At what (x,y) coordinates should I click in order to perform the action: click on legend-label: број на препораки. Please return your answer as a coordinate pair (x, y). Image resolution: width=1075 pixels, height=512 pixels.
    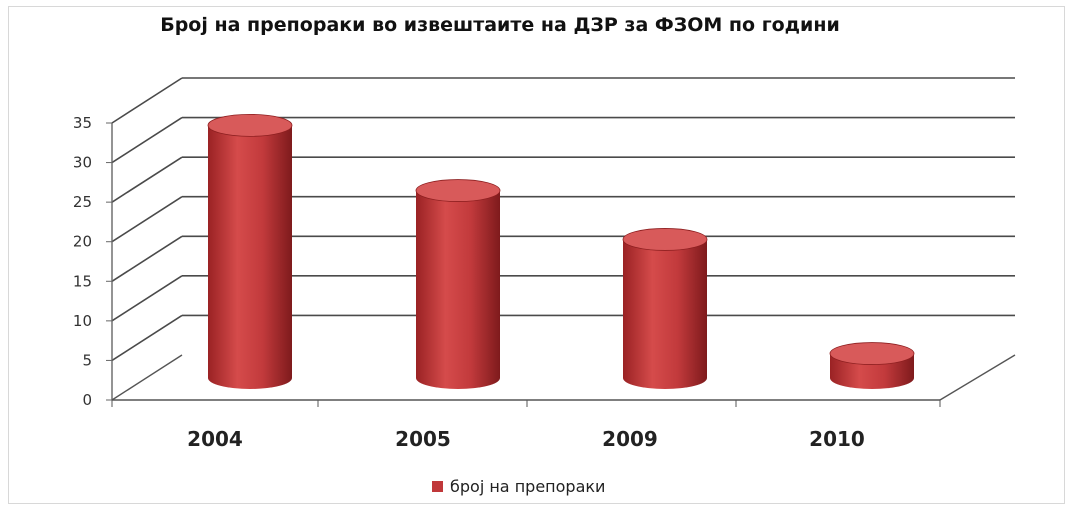
    Looking at the image, I should click on (527, 486).